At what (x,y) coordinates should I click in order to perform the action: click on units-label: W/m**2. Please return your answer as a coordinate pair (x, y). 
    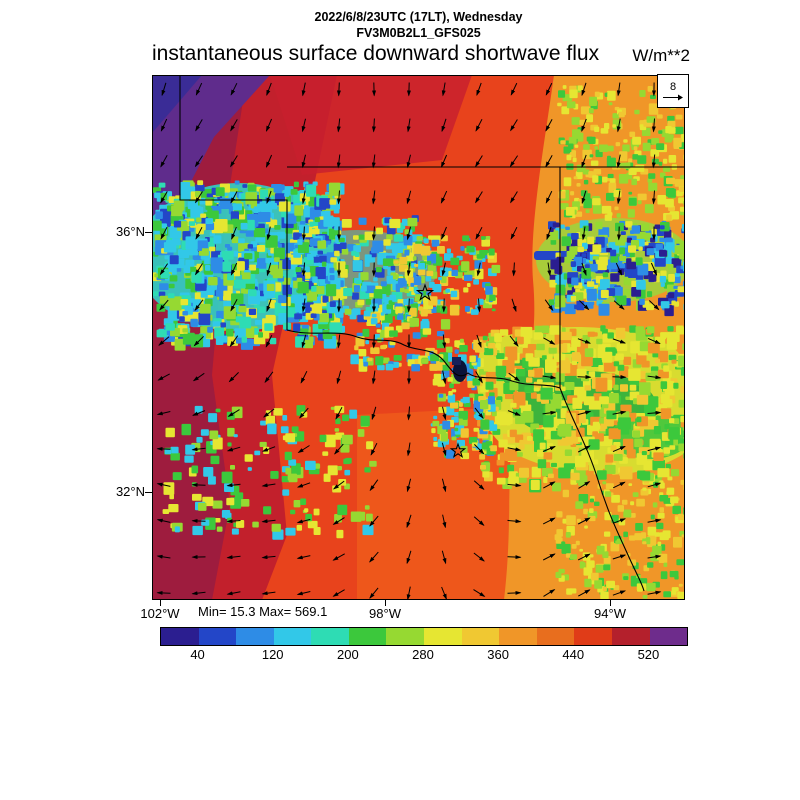
    Looking at the image, I should click on (661, 55).